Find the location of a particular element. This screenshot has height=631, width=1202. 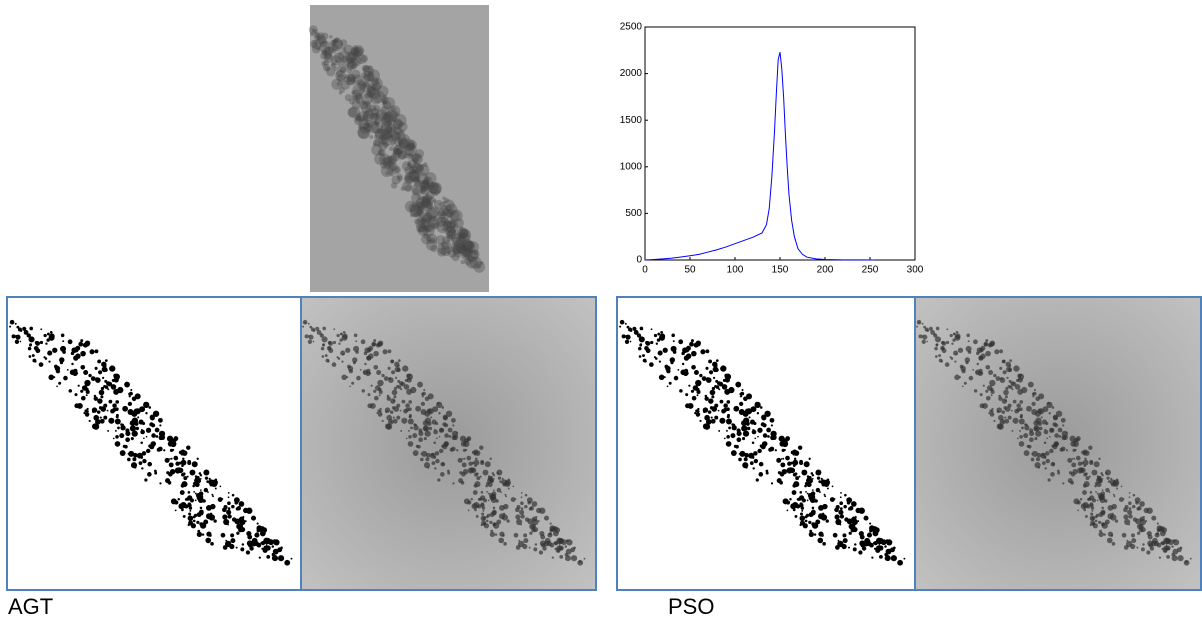

histogram-line is located at coordinates (759, 156).